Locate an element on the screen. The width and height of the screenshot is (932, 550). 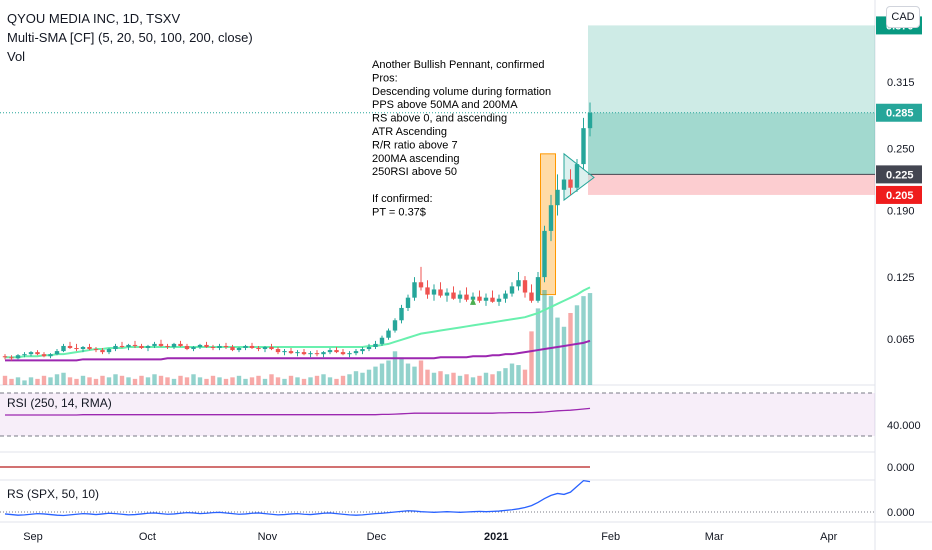
annotation-line: ATR Ascending is located at coordinates (409, 132).